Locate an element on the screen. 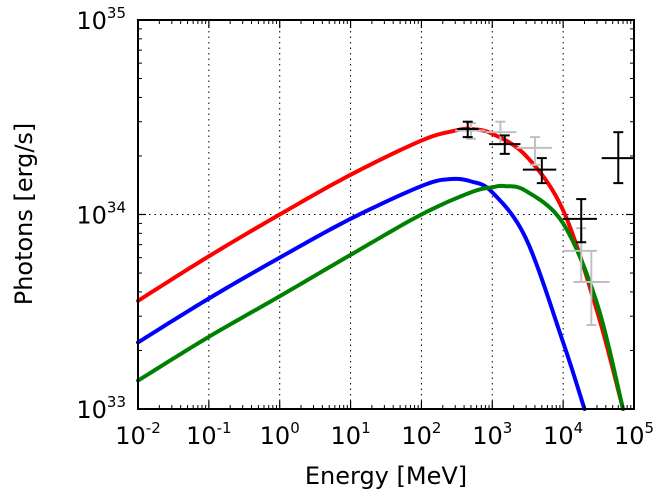 This screenshot has width=660, height=495. x-tick-exponent: 2 is located at coordinates (437, 428).